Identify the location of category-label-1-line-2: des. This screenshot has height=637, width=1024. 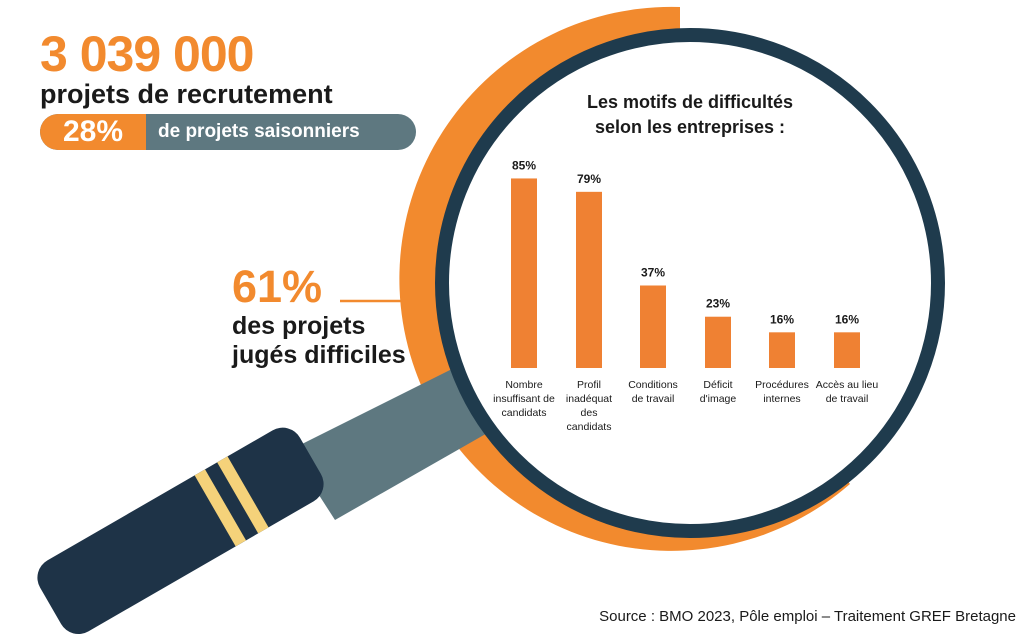
(589, 413).